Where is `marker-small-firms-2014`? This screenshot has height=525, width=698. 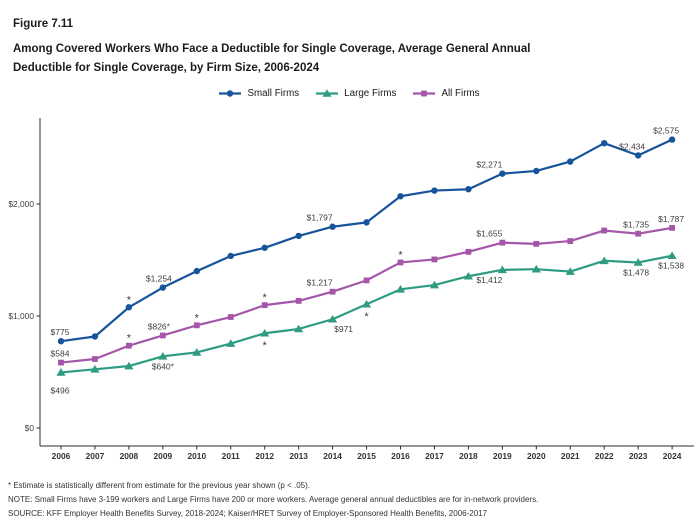 marker-small-firms-2014 is located at coordinates (332, 226).